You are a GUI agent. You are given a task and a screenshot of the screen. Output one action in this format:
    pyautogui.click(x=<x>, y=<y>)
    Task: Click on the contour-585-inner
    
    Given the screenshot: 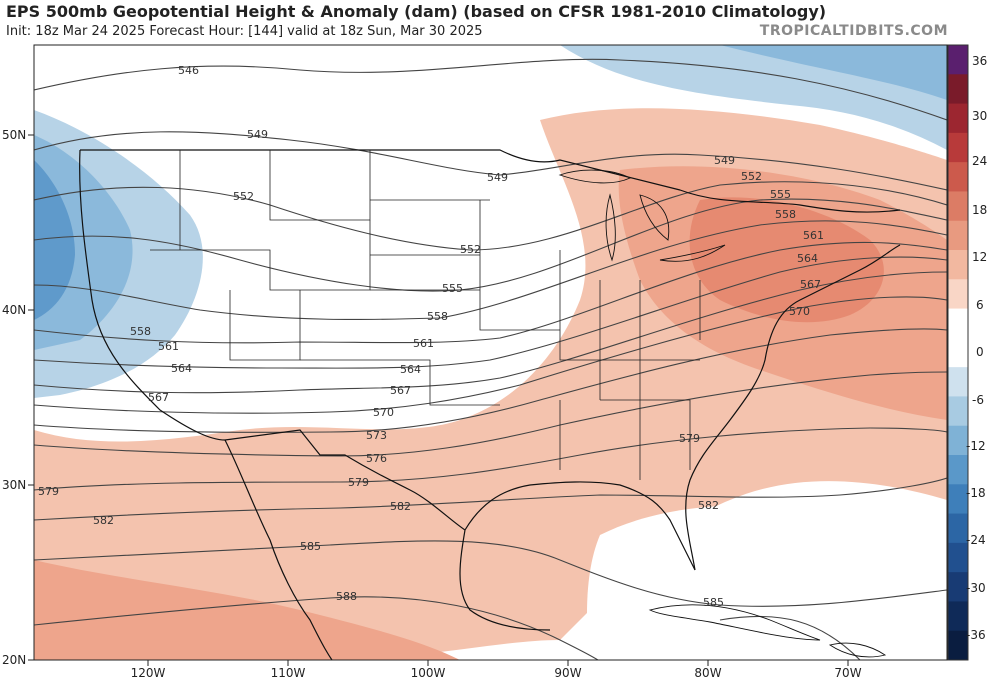 What is the action you would take?
    pyautogui.click(x=790, y=637)
    